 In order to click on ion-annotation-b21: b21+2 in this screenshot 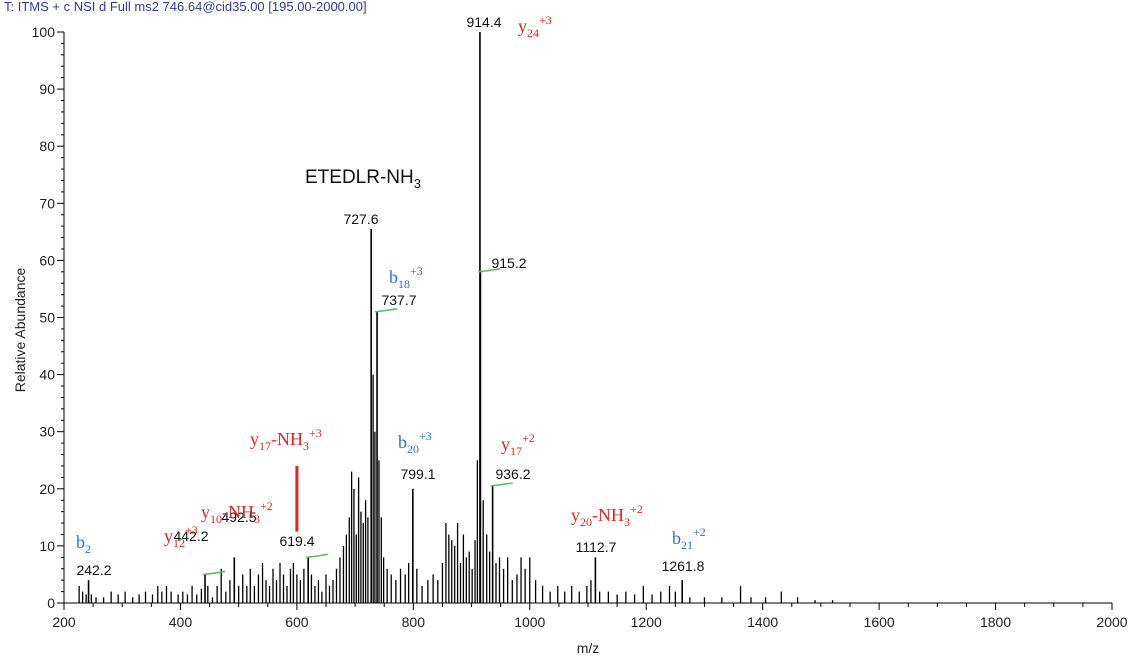, I will do `click(689, 538)`.